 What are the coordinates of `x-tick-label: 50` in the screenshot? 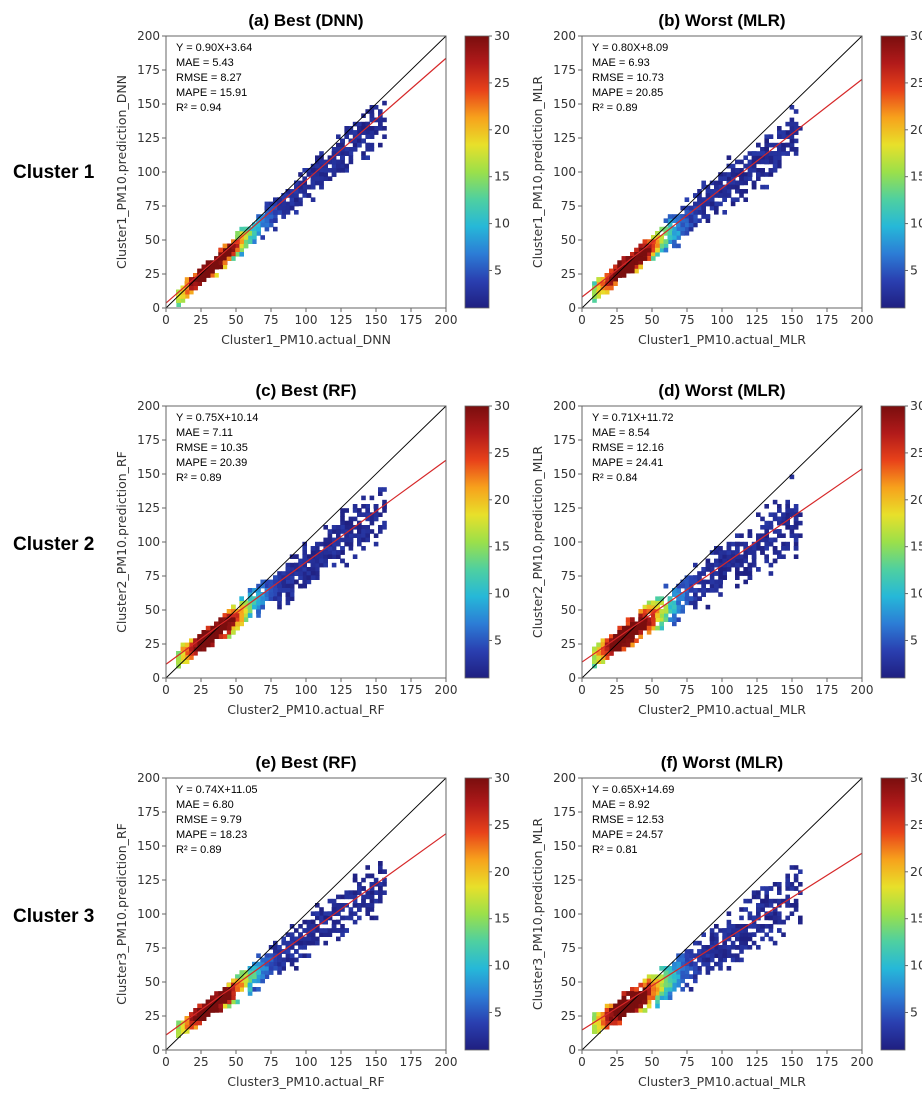 It's located at (235, 1062).